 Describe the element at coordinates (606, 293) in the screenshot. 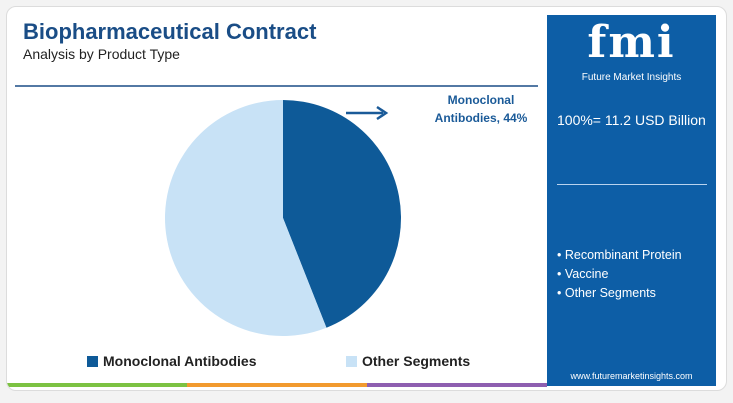

I see `segment-item: • Other Segments` at that location.